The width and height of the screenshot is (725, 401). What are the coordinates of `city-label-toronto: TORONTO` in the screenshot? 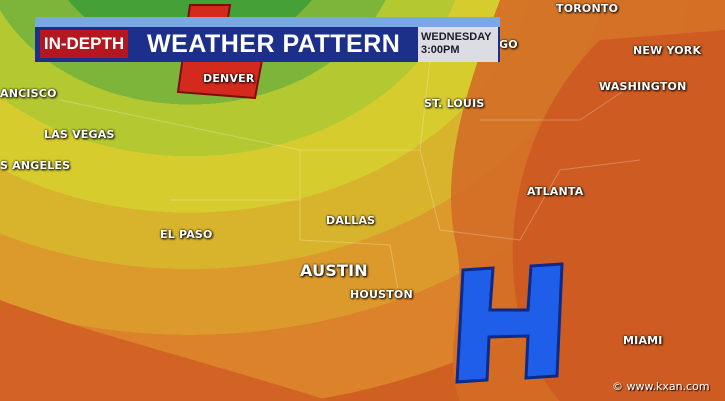 It's located at (587, 8).